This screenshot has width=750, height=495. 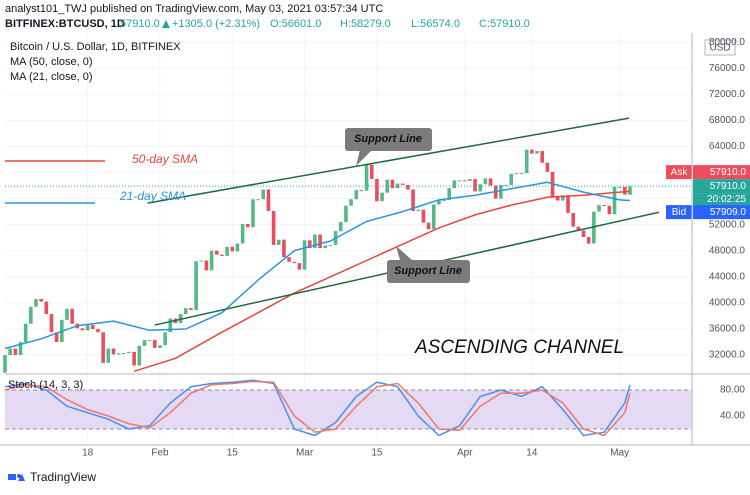 What do you see at coordinates (160, 453) in the screenshot?
I see `x-tick-label: Feb` at bounding box center [160, 453].